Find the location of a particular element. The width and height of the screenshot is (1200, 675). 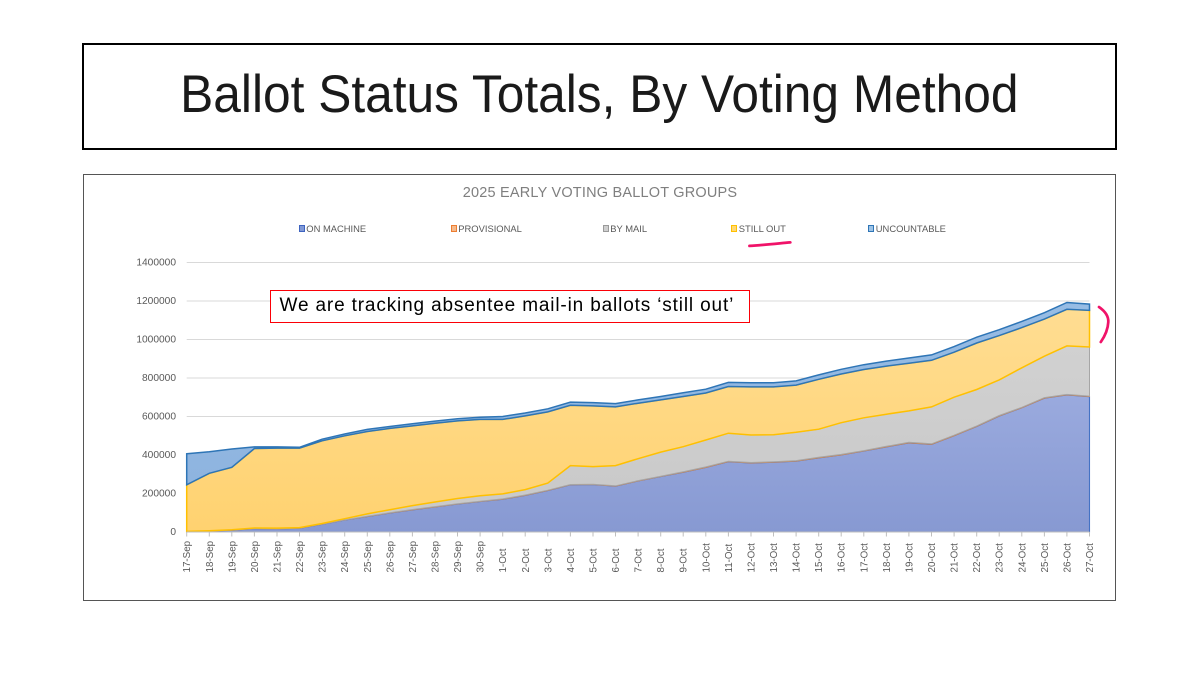

svg-text: 1-Oct is located at coordinates (503, 560).